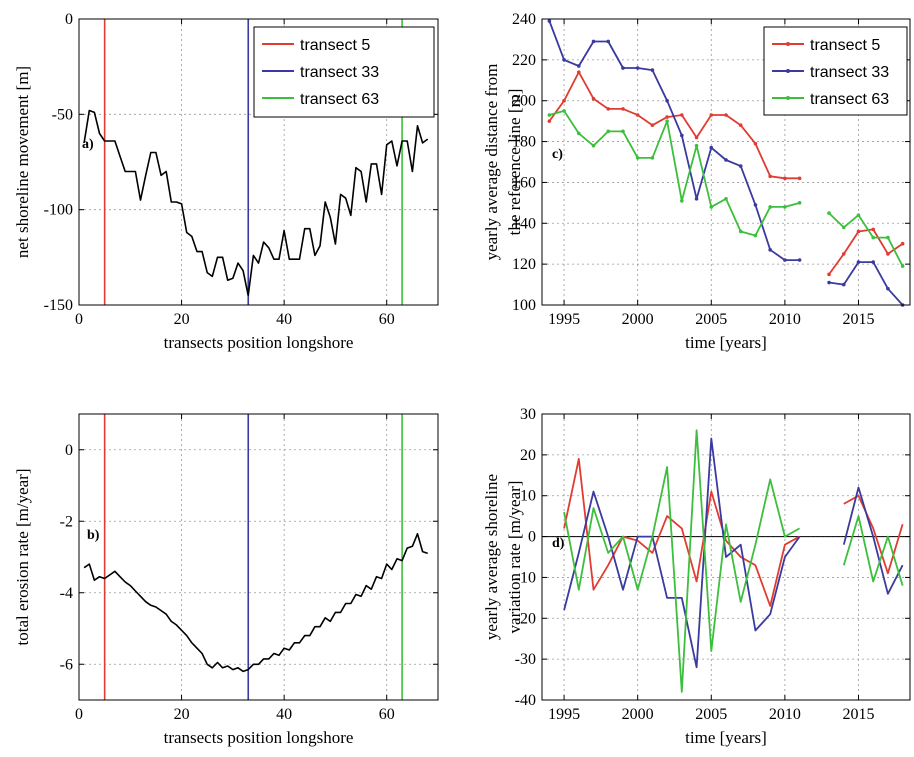 This screenshot has width=914, height=757. Describe the element at coordinates (524, 60) in the screenshot. I see `y-tick-label: 220` at that location.